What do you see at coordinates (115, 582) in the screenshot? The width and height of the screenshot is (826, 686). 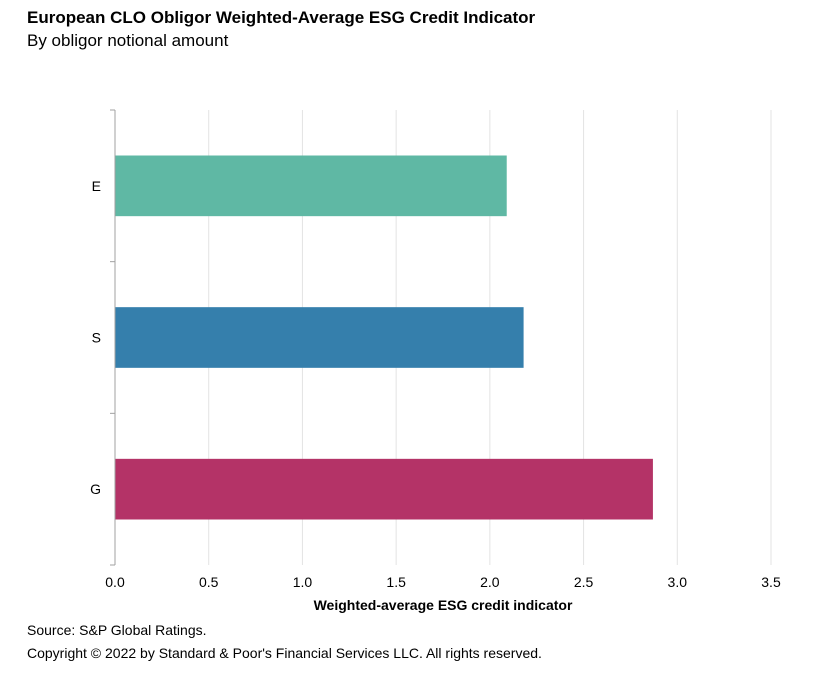 I see `x-tick-label: 0.0` at bounding box center [115, 582].